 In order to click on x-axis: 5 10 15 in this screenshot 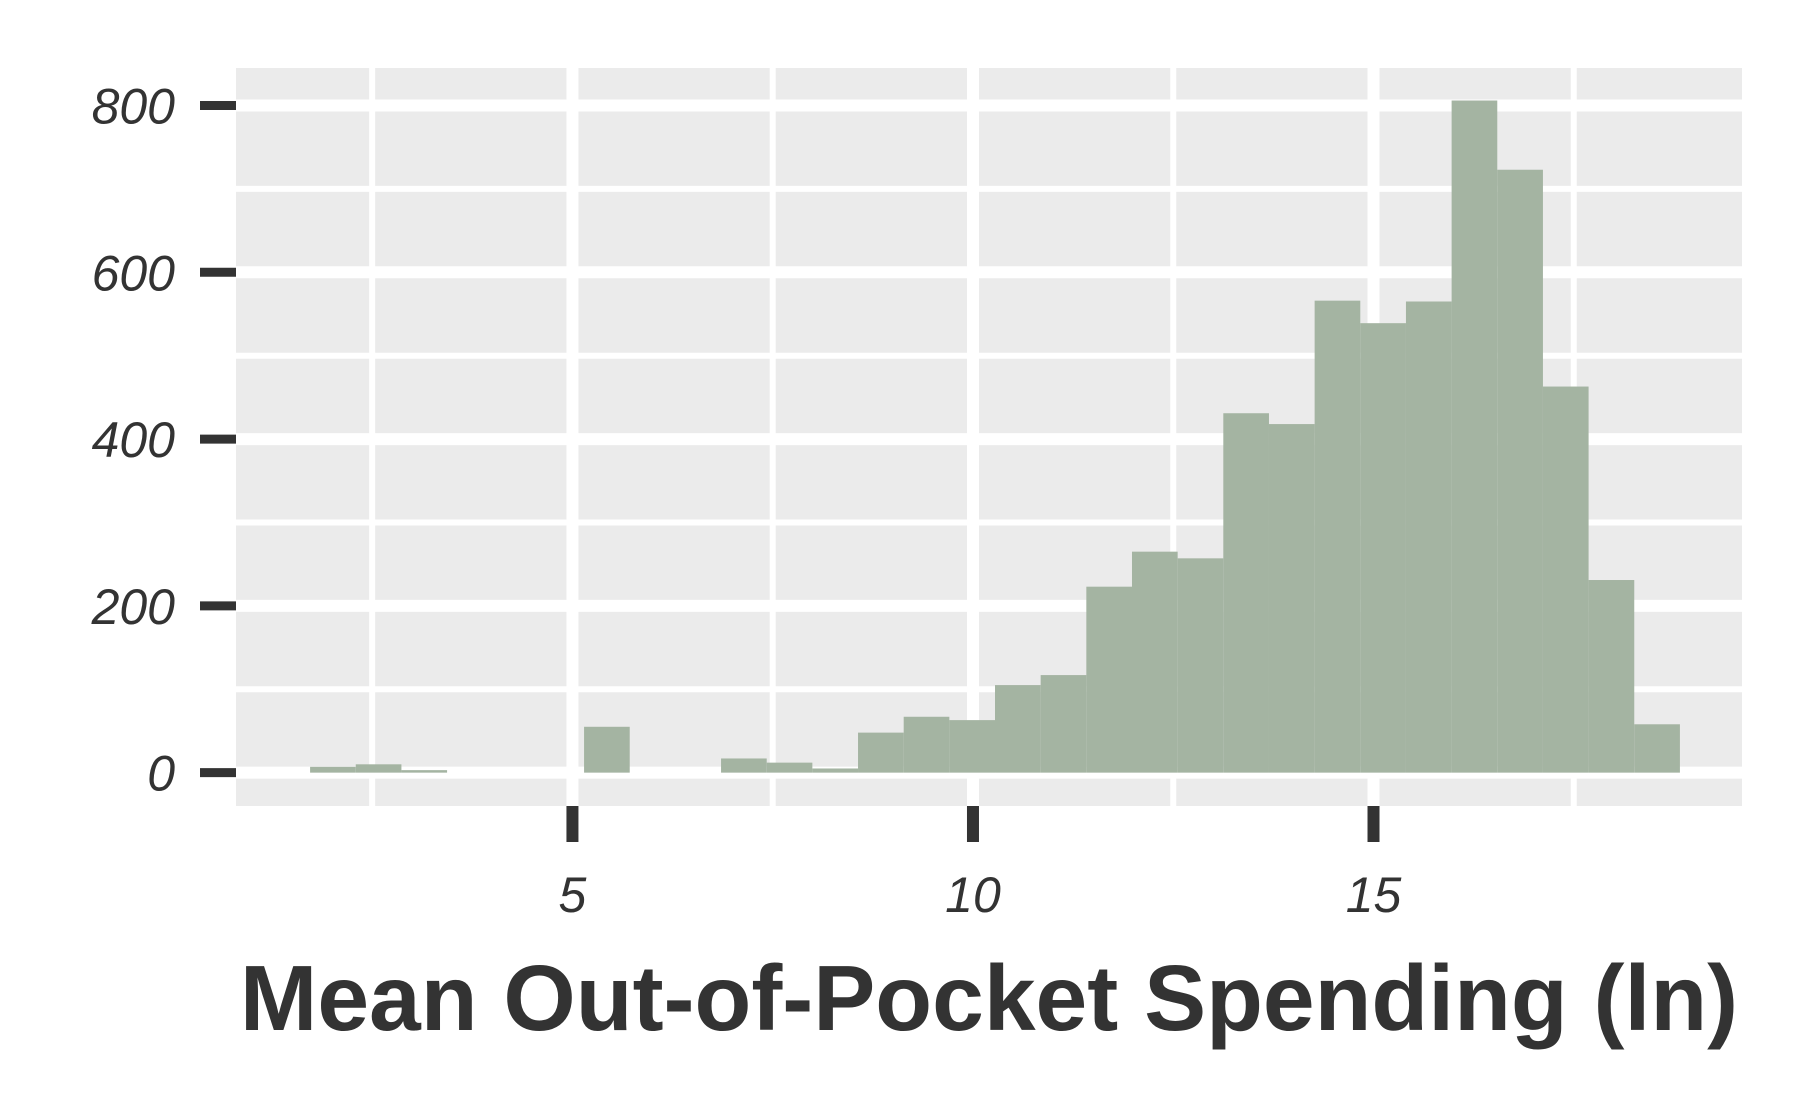, I will do `click(980, 864)`.